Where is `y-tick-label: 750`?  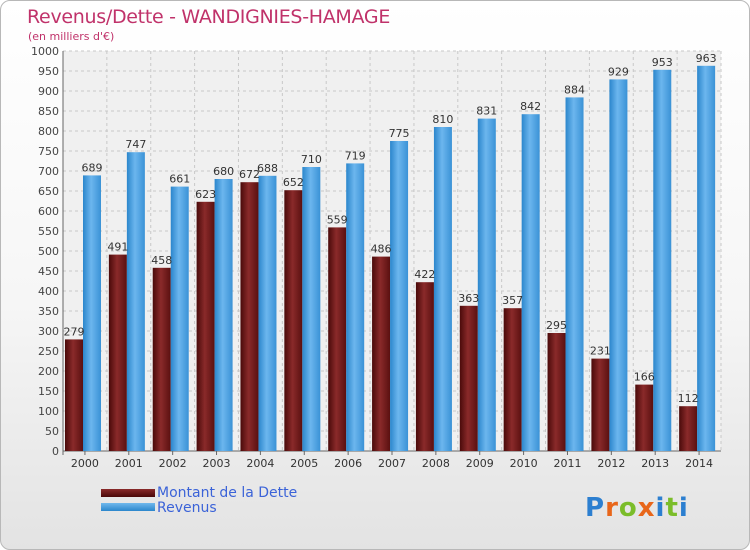
y-tick-label: 750 is located at coordinates (48, 151).